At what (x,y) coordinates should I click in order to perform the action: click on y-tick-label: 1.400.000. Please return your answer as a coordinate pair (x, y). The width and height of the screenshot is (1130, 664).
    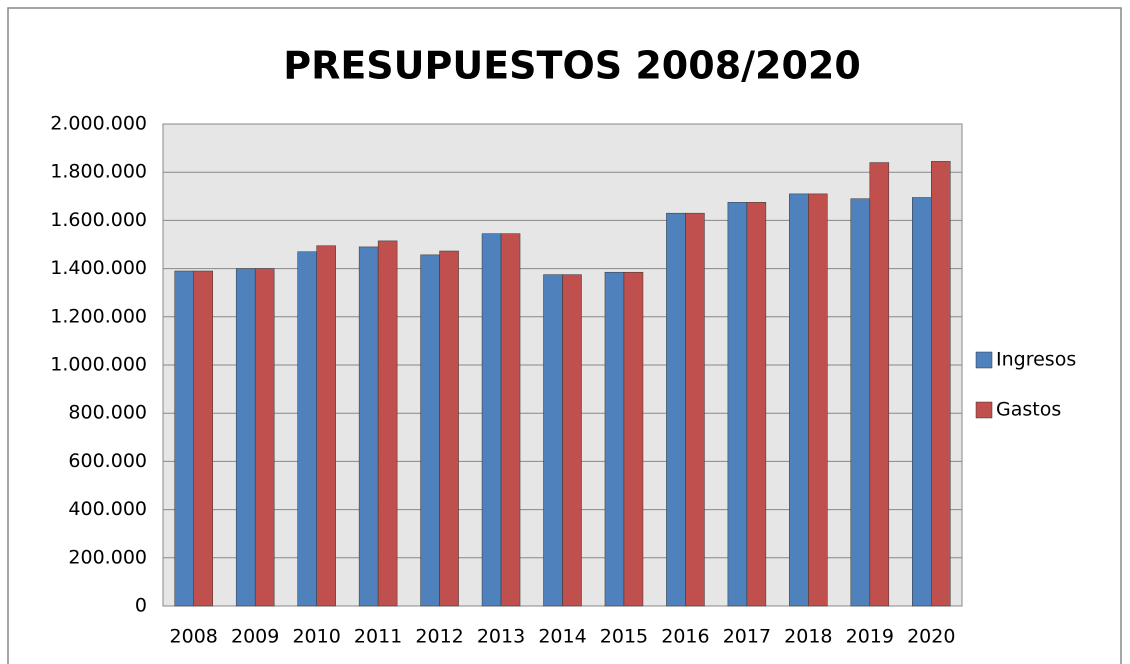
    Looking at the image, I should click on (98, 268).